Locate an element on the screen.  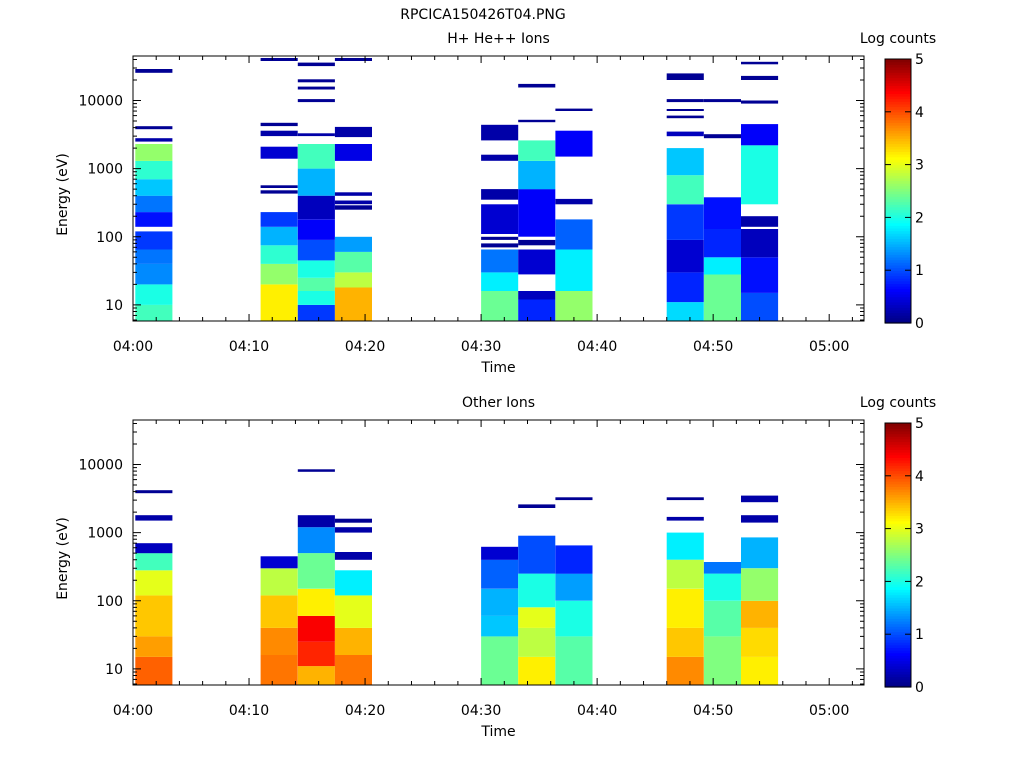
panel-title: H+ He++ Ions is located at coordinates (498, 39).